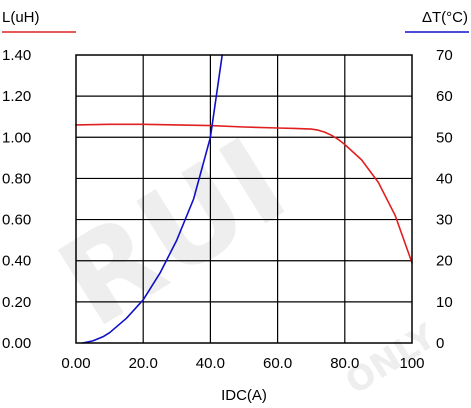 This screenshot has height=408, width=471. Describe the element at coordinates (445, 17) in the screenshot. I see `y-right-axis-label: ΔT(°C)` at that location.